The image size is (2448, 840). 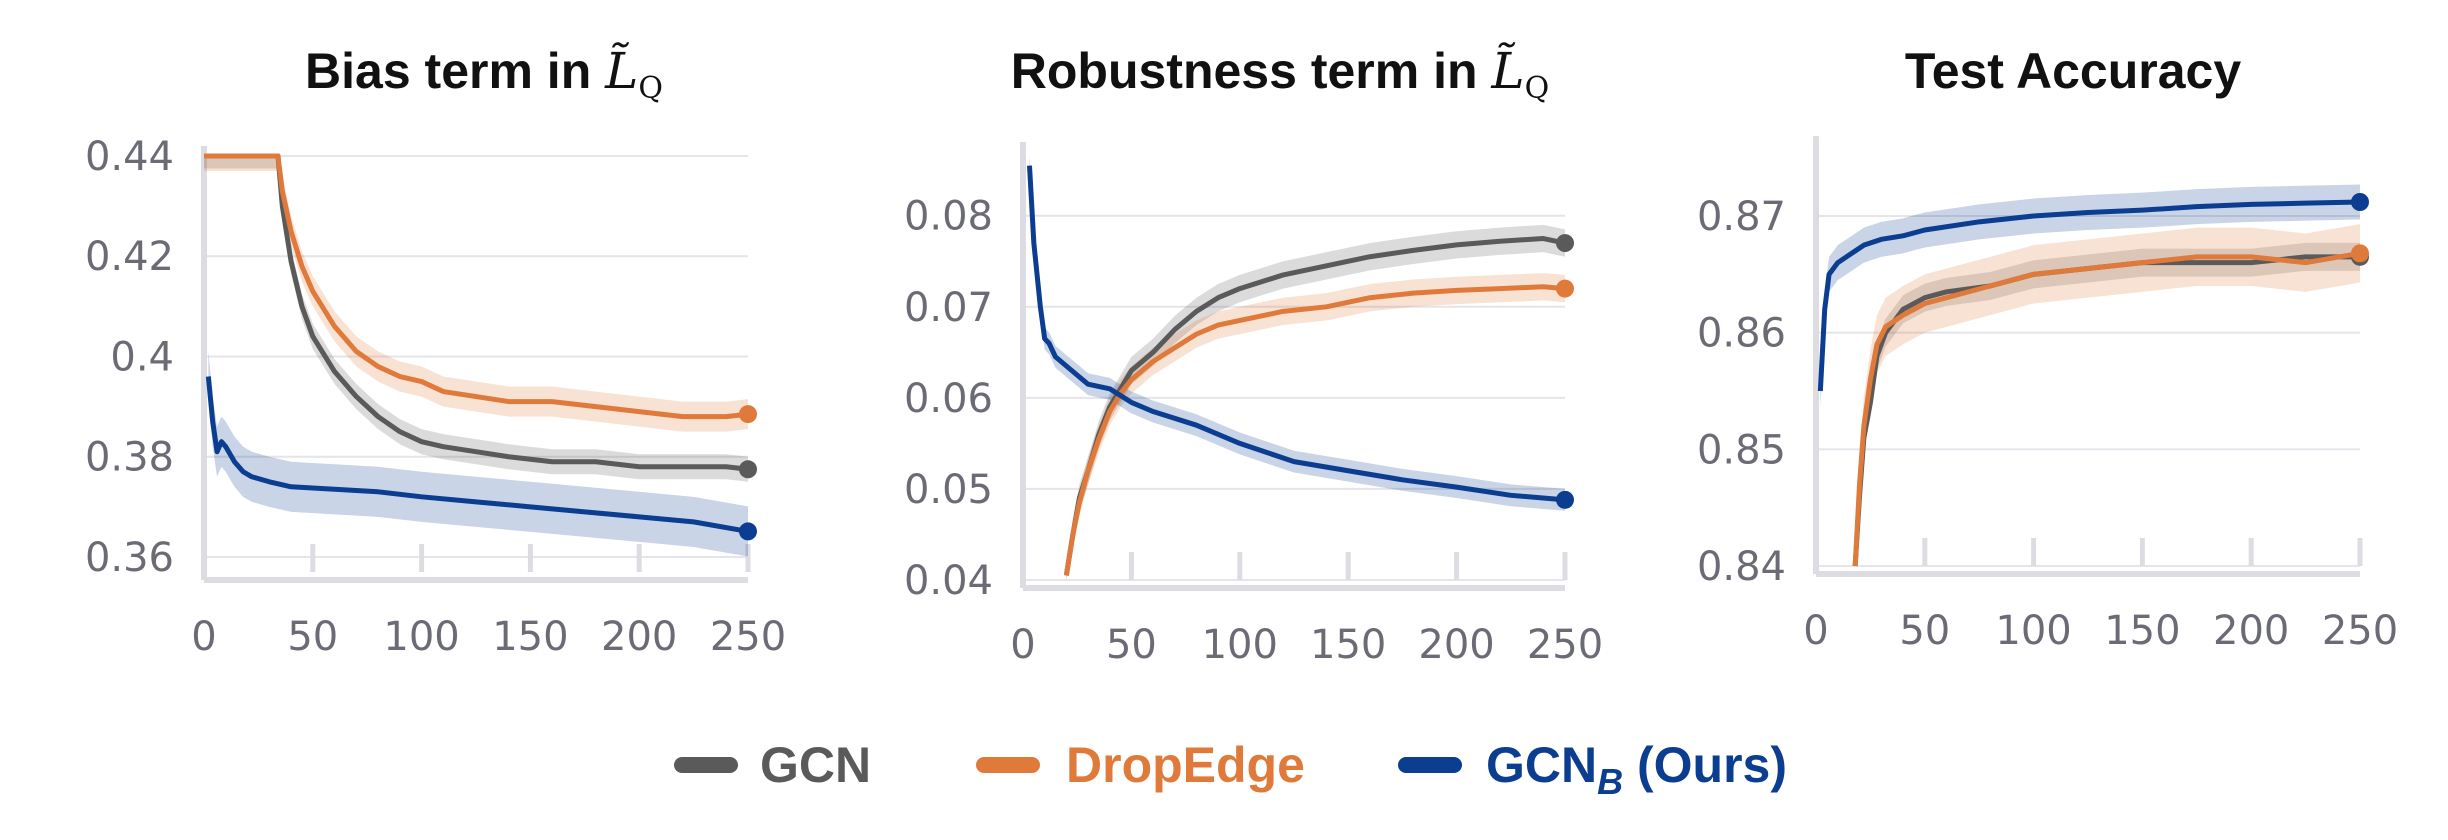 I want to click on ytick-label-robustness: 0.08, so click(x=948, y=217).